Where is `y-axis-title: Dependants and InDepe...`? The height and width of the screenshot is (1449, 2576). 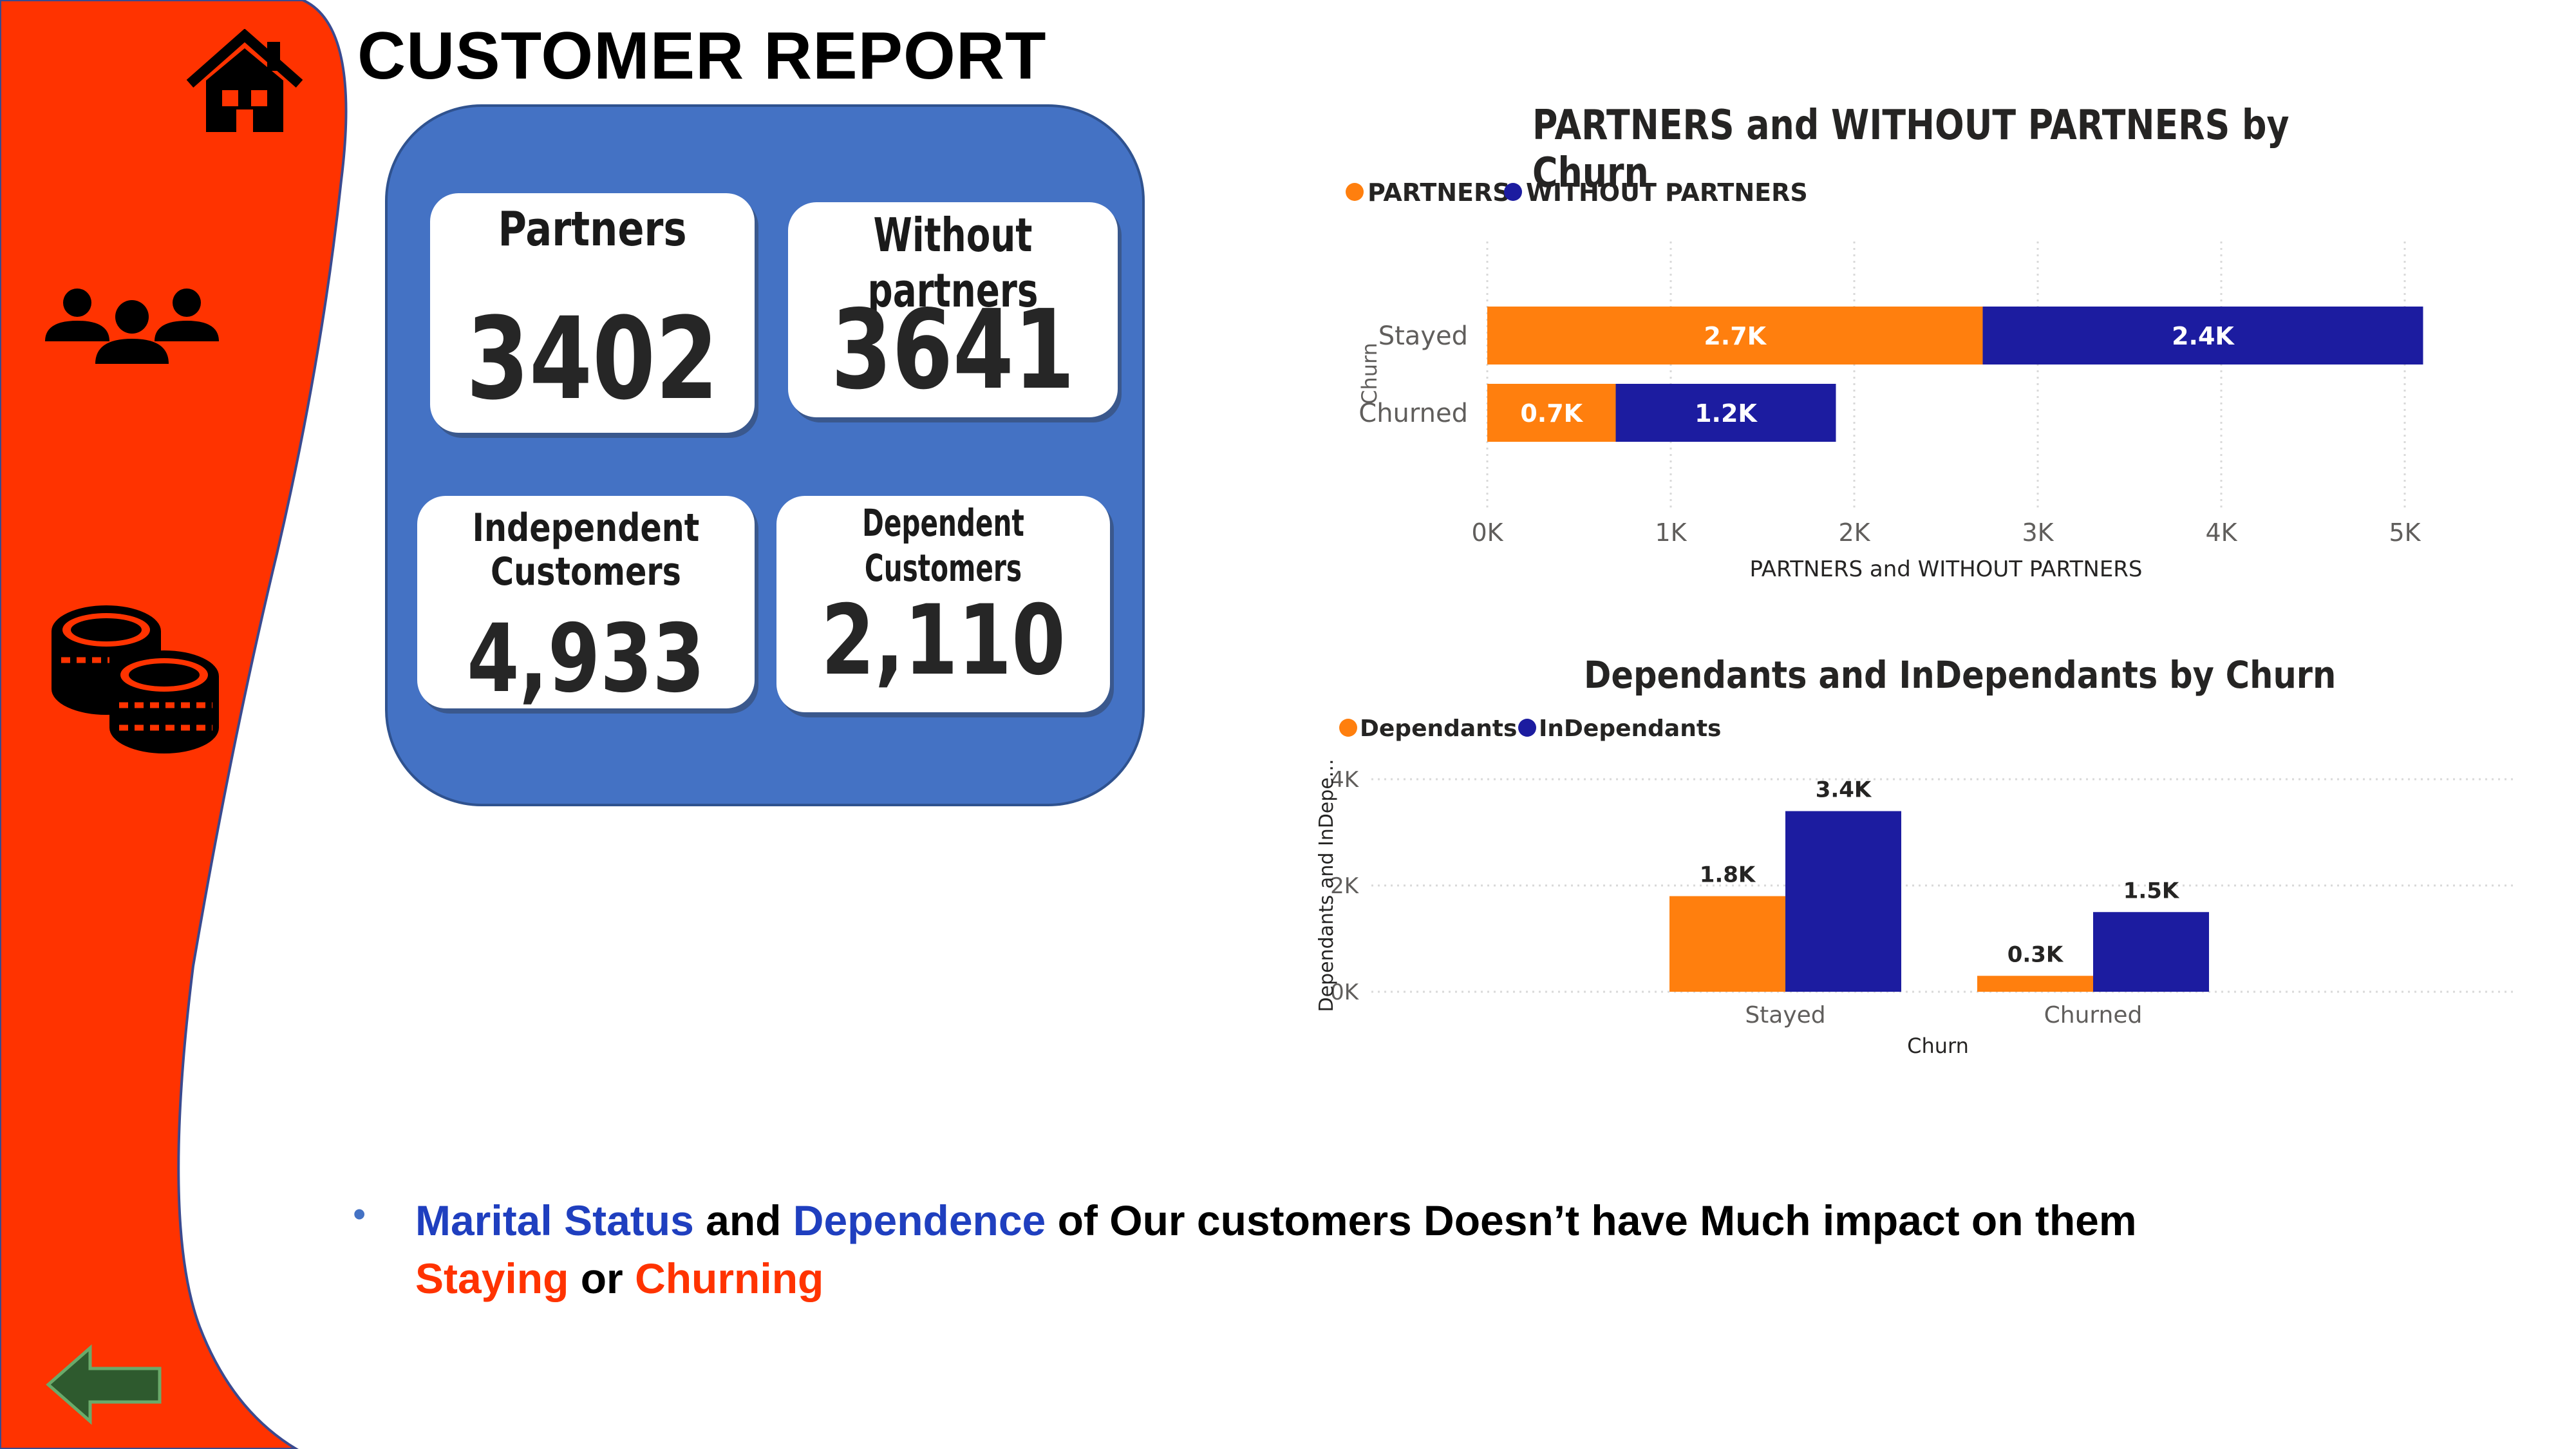
y-axis-title: Dependants and InDepe... is located at coordinates (1326, 885).